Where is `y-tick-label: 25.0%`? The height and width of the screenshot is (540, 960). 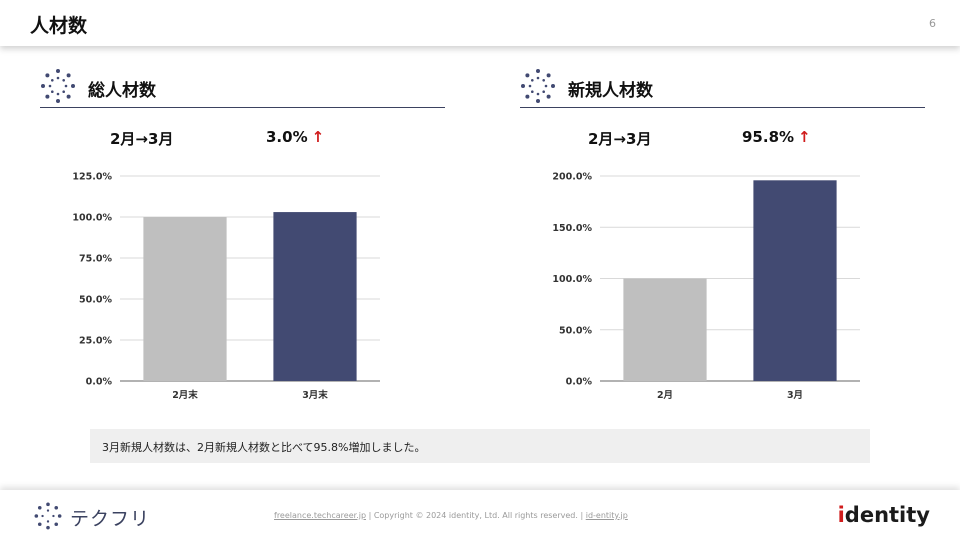 y-tick-label: 25.0% is located at coordinates (95, 341).